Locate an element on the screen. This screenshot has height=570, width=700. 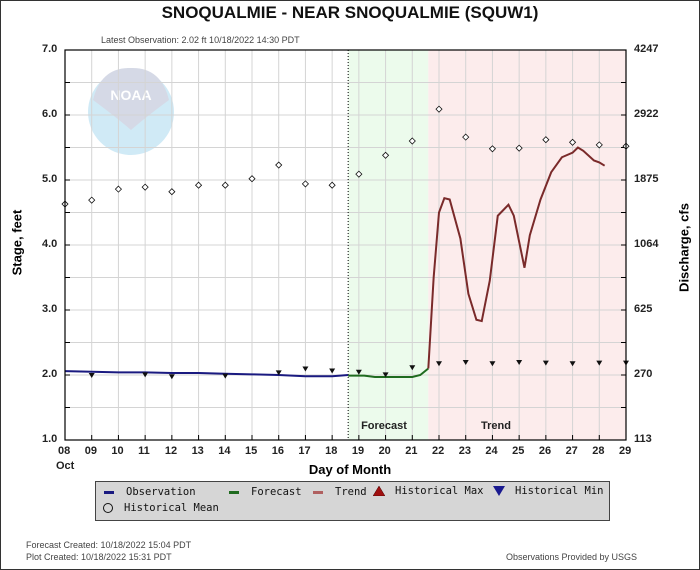
observation-swatch-icon is located at coordinates (109, 492).